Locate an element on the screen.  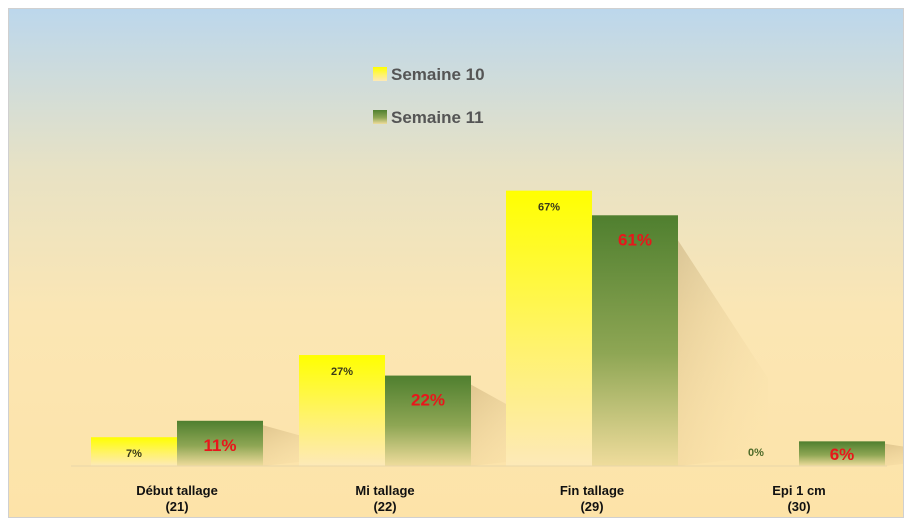
category-code-debut-tallage: (21) is located at coordinates (176, 506).